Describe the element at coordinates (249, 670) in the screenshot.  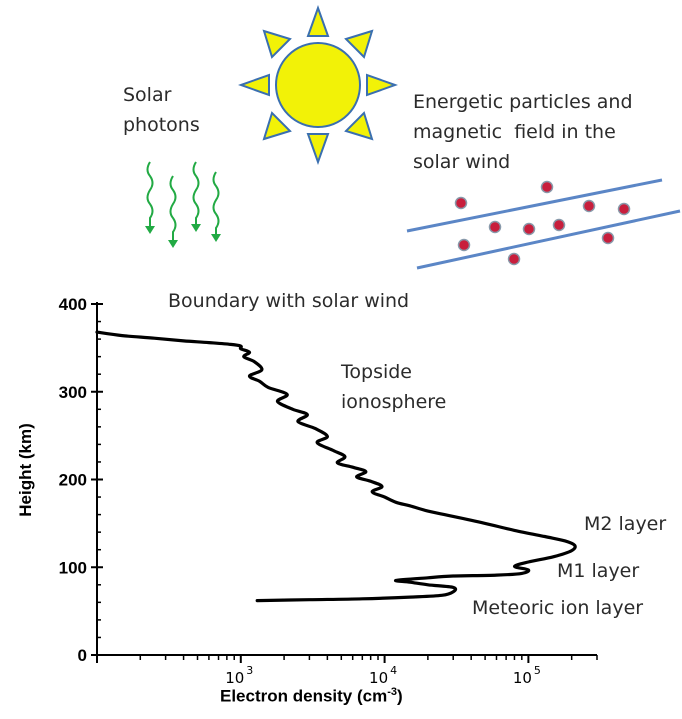
I see `x-tick-exponent: 3` at that location.